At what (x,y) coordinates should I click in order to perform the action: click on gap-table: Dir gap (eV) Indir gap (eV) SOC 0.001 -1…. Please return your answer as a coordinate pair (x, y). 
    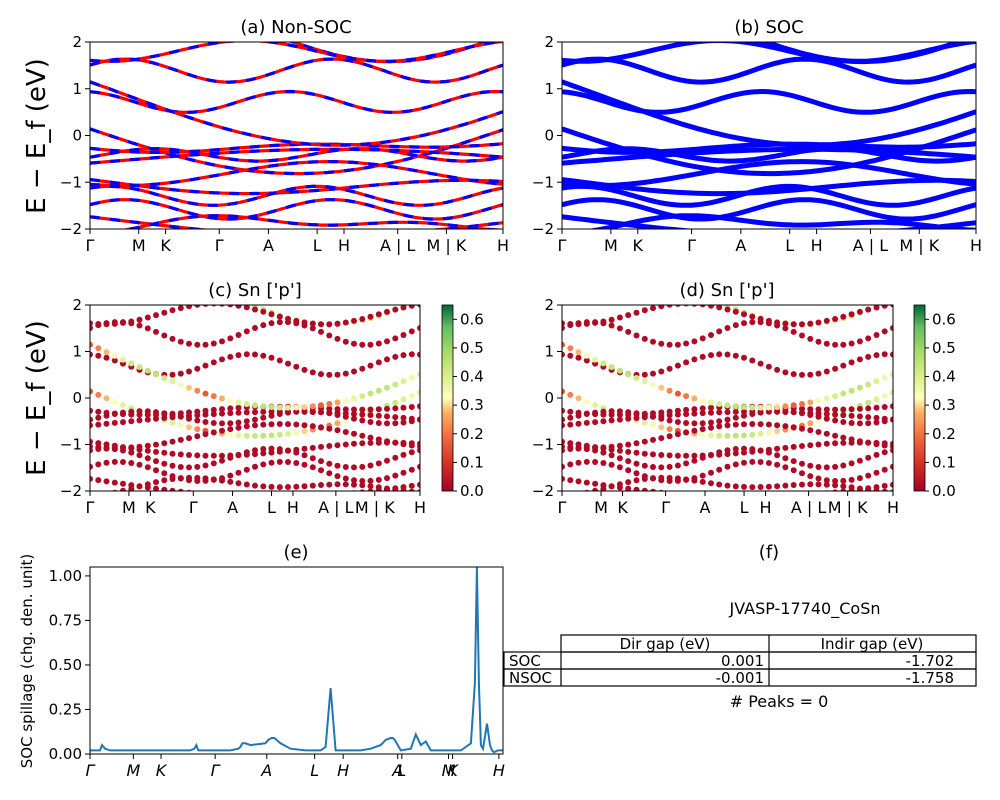
    Looking at the image, I should click on (740, 660).